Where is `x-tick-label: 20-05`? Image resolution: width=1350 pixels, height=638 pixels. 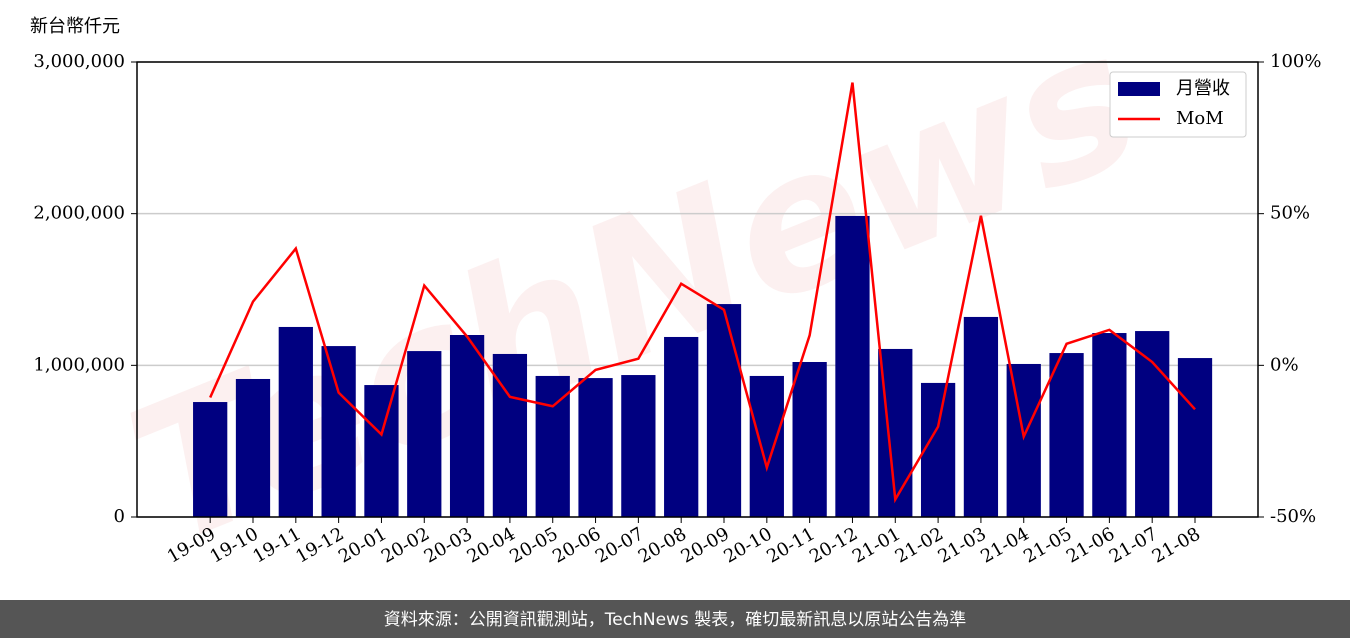
x-tick-label: 20-05 is located at coordinates (533, 545).